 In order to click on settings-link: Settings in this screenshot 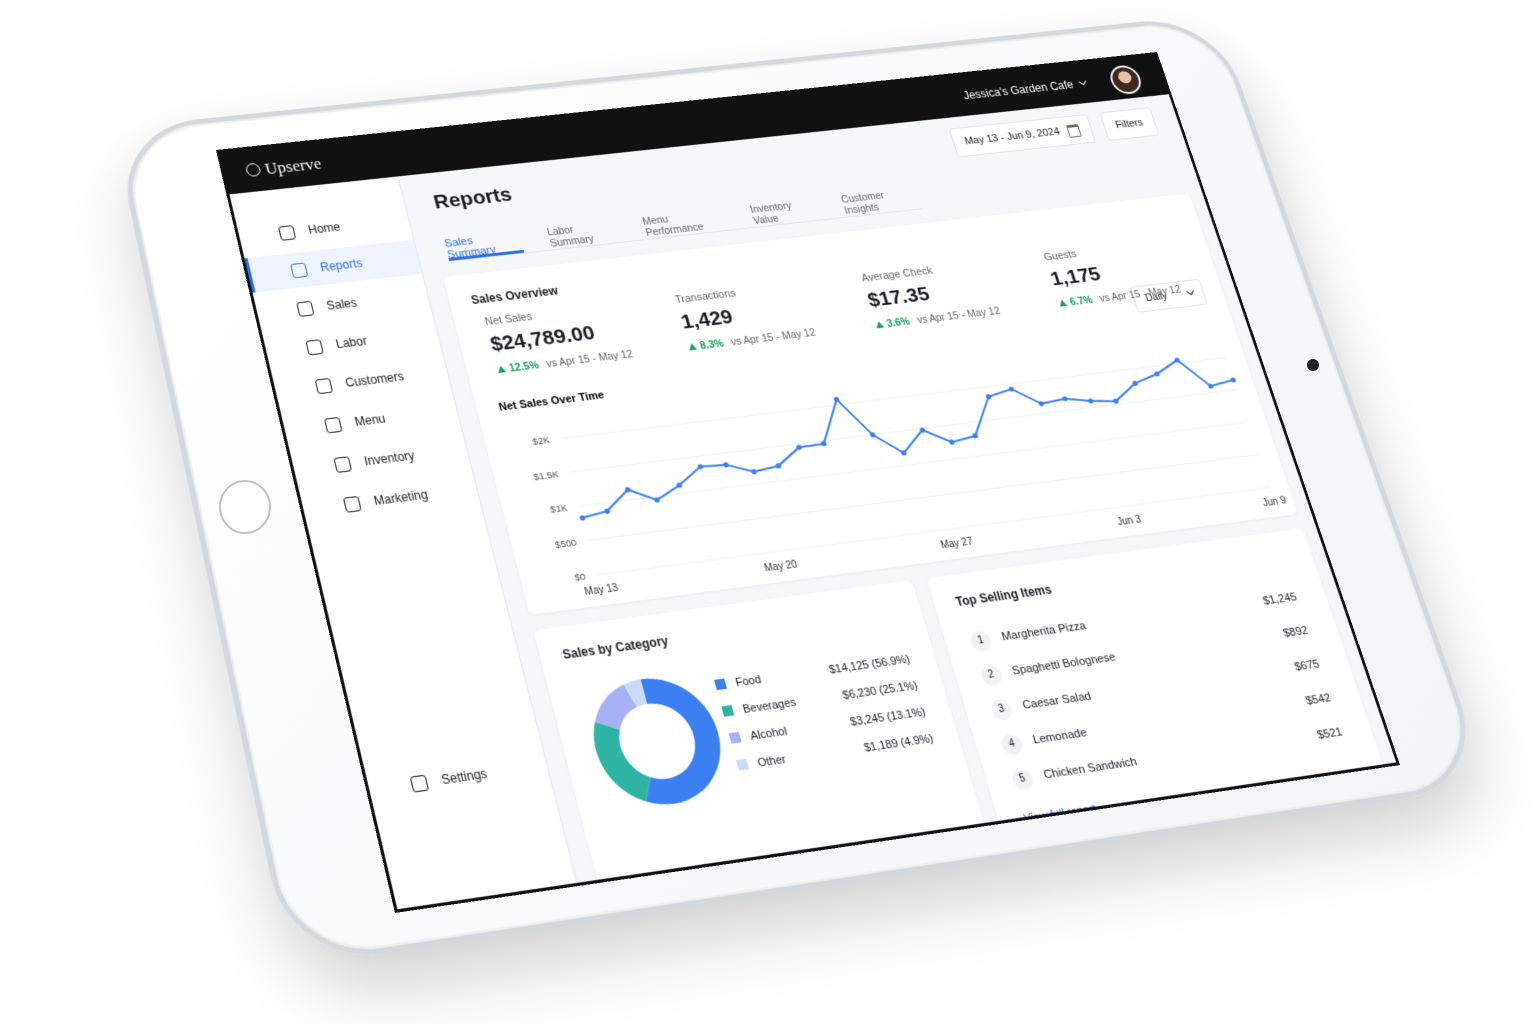, I will do `click(458, 777)`.